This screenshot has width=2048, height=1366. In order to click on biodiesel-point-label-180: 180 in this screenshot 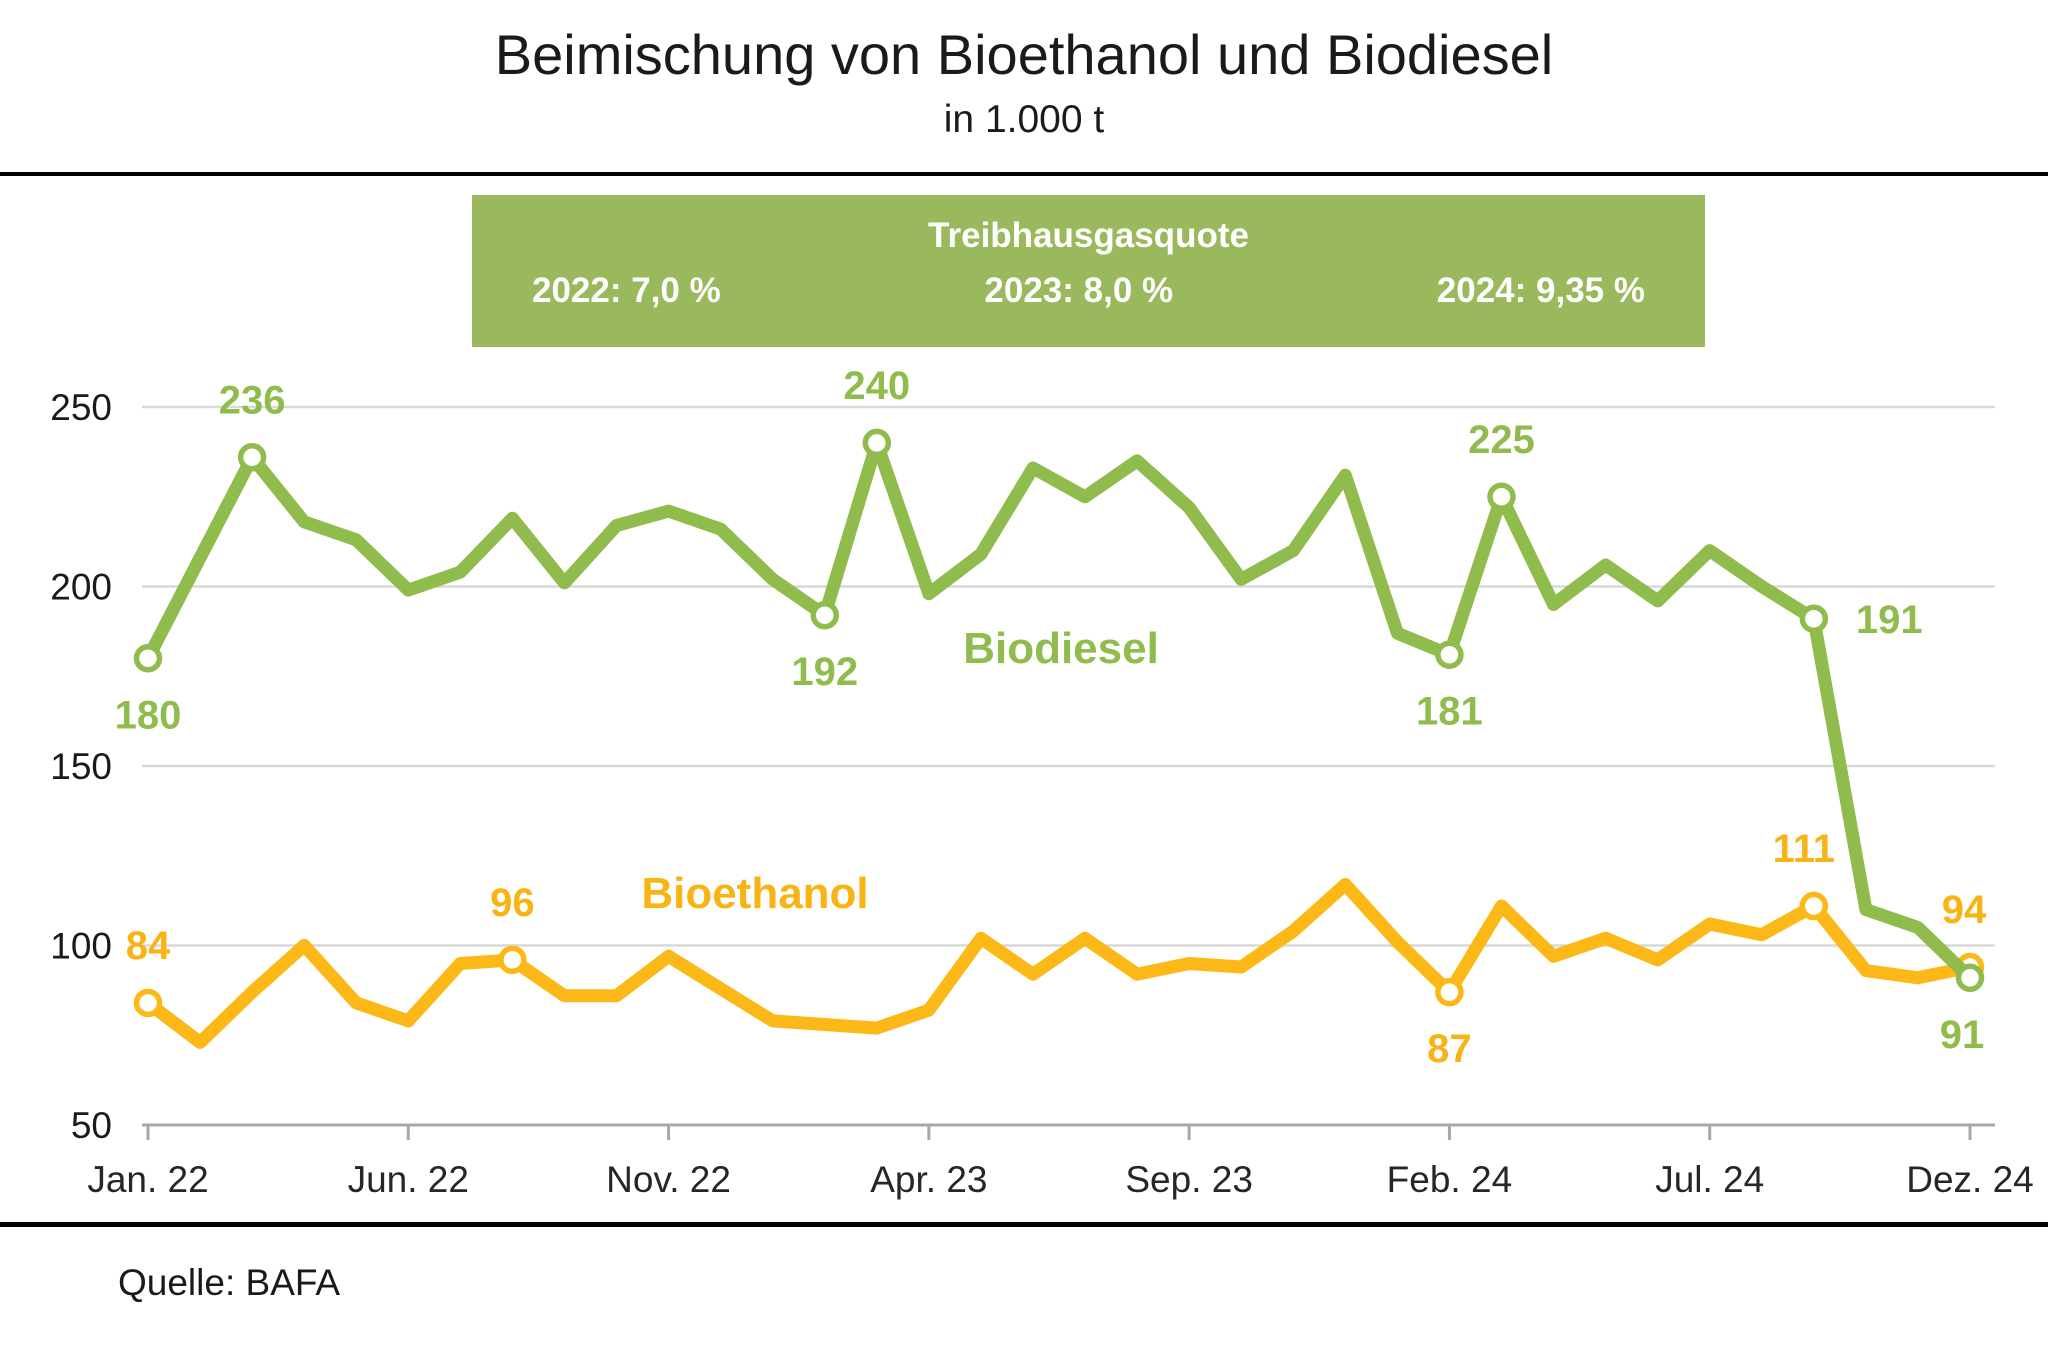, I will do `click(148, 715)`.